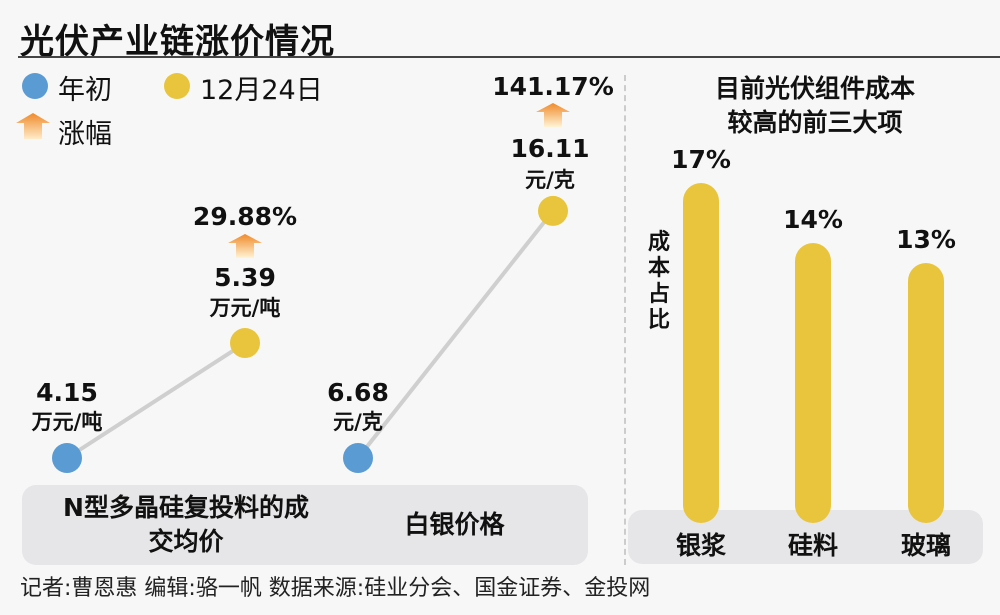 The width and height of the screenshot is (1000, 615). What do you see at coordinates (926, 393) in the screenshot?
I see `bar-玻璃` at bounding box center [926, 393].